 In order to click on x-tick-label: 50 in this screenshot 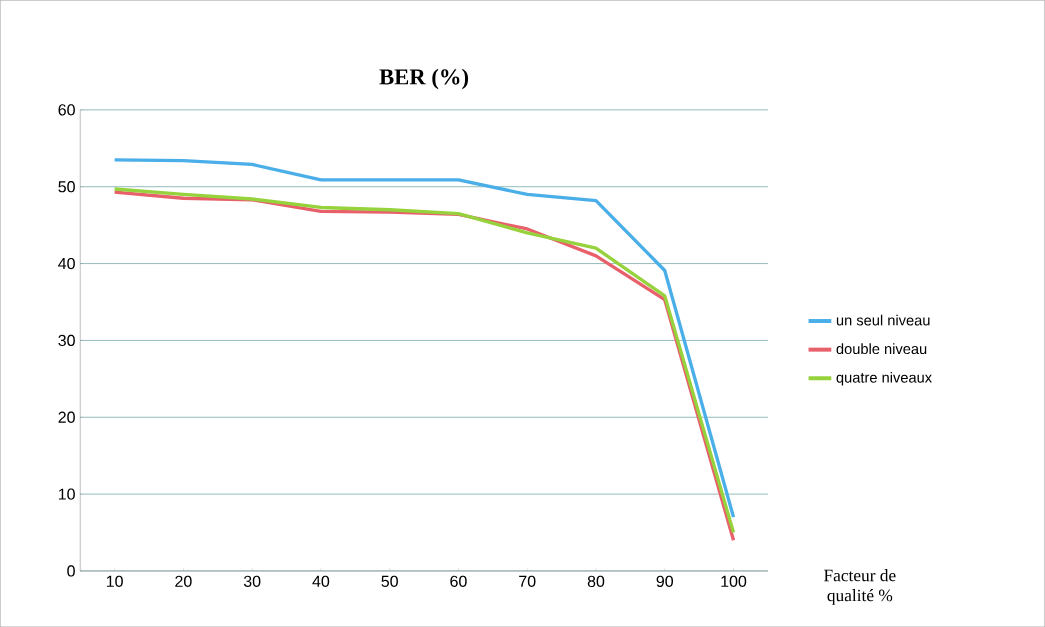, I will do `click(389, 581)`.